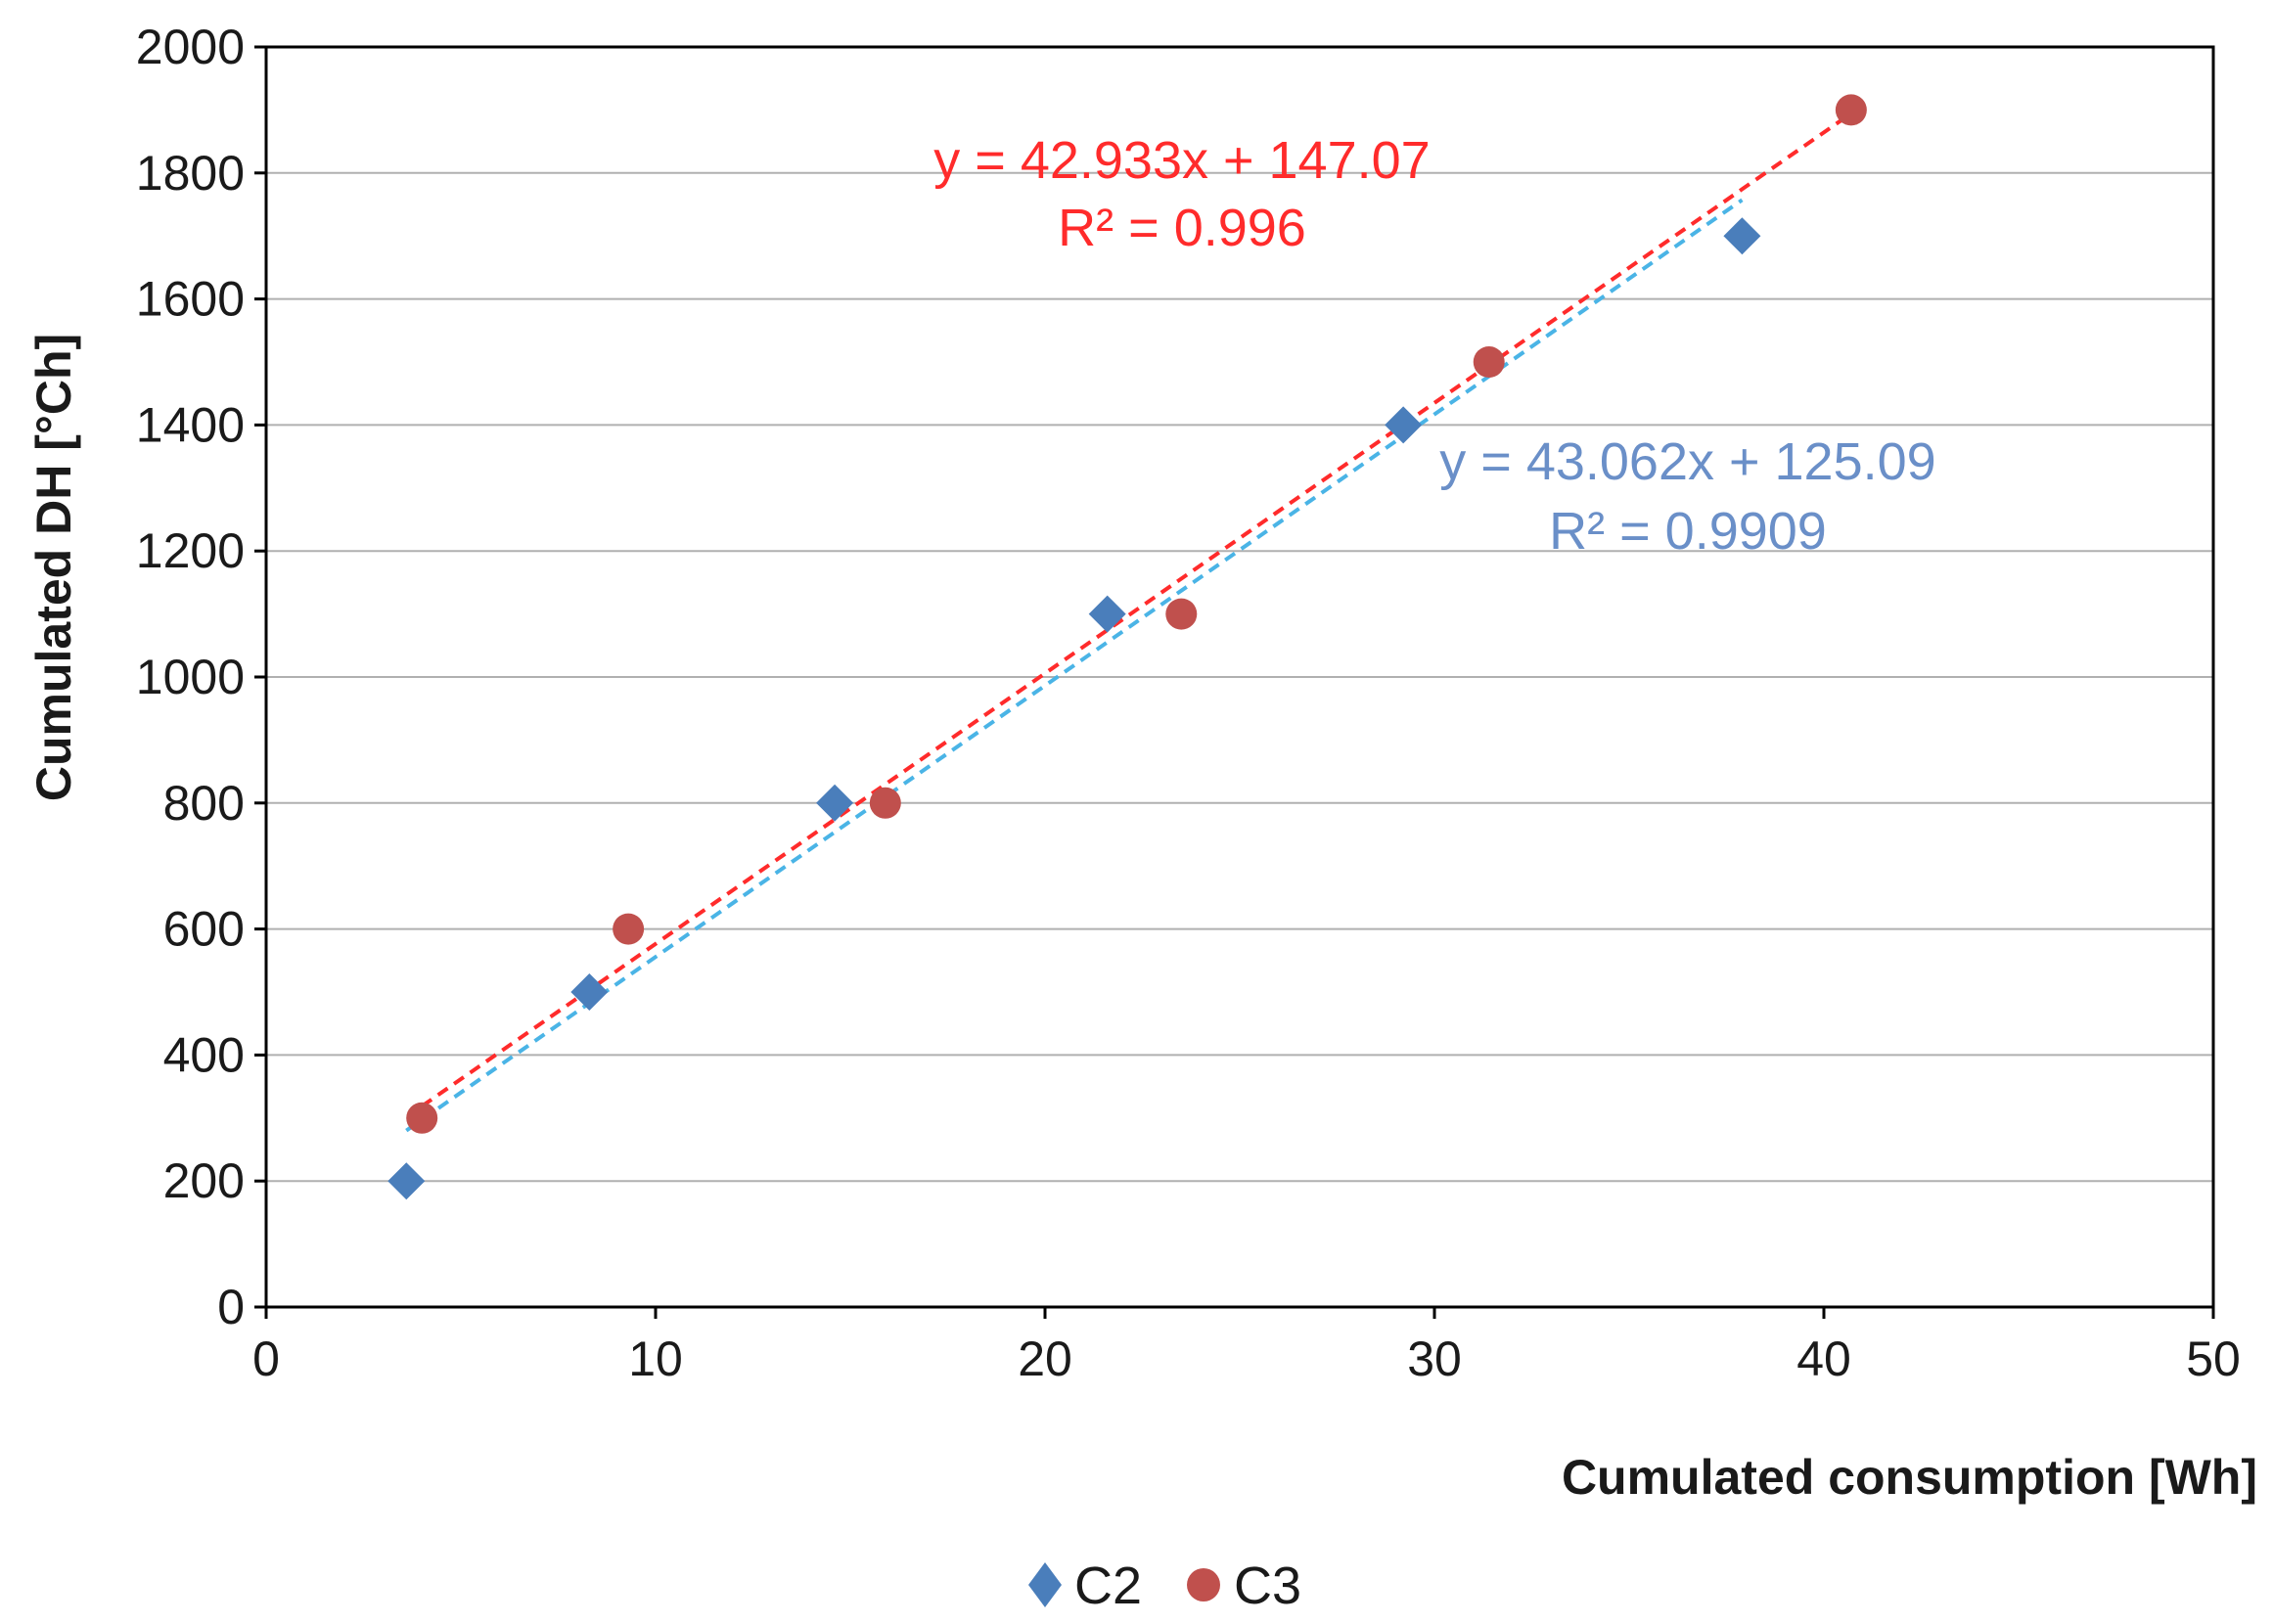 This screenshot has width=2273, height=1624. Describe the element at coordinates (190, 550) in the screenshot. I see `y-tick-label-1200: 1200` at that location.